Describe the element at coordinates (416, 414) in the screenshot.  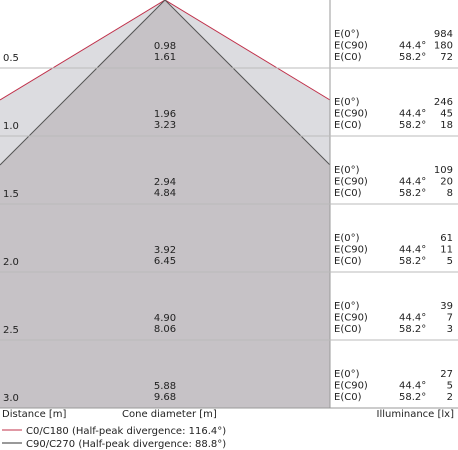
I see `footer-label: Illuminance [lx]` at that location.